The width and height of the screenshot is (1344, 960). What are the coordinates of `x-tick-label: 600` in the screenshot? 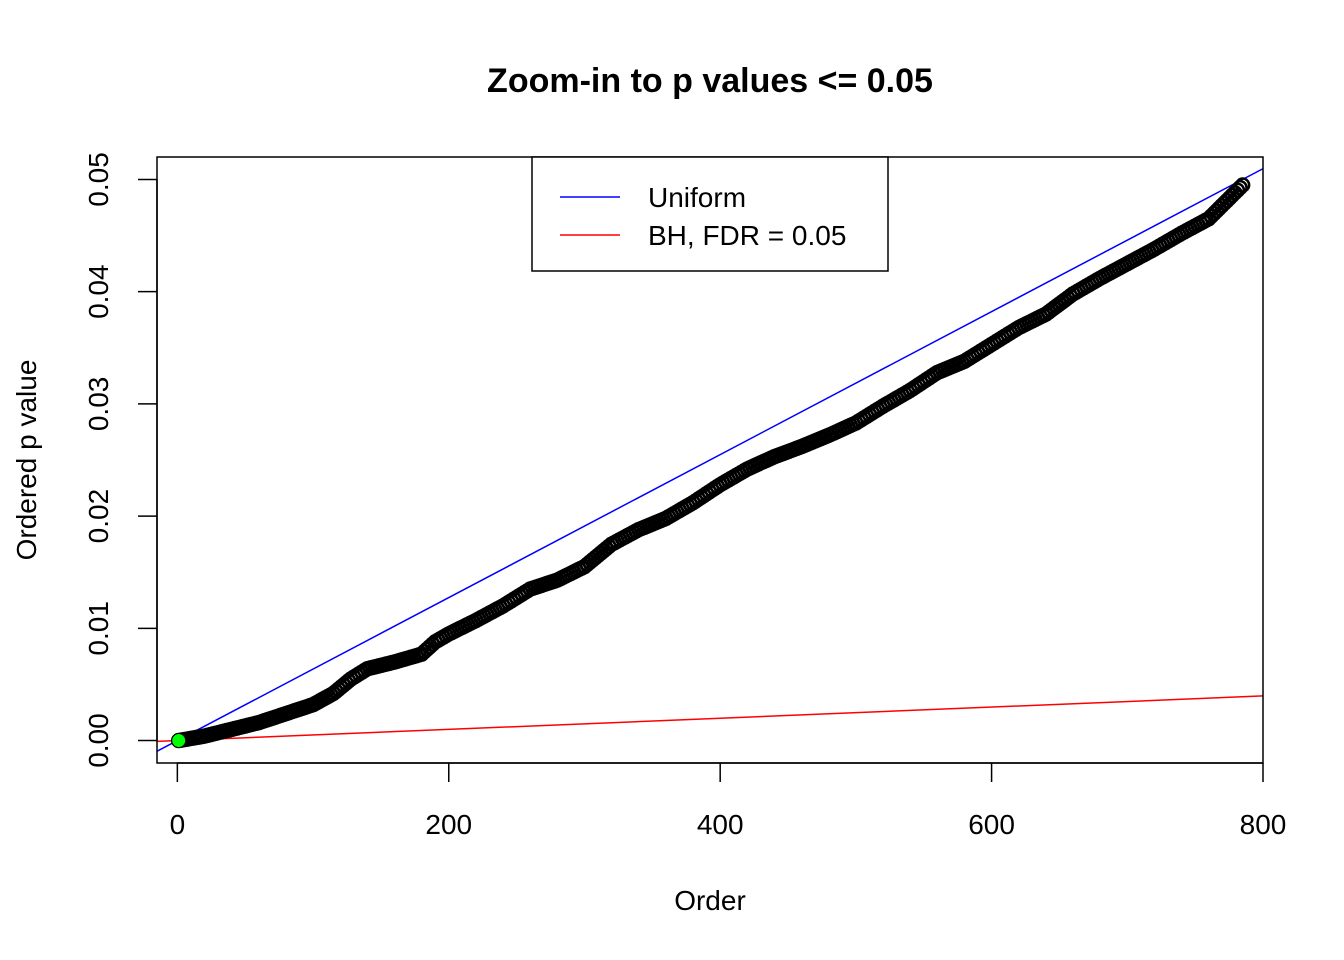 It's located at (991, 824).